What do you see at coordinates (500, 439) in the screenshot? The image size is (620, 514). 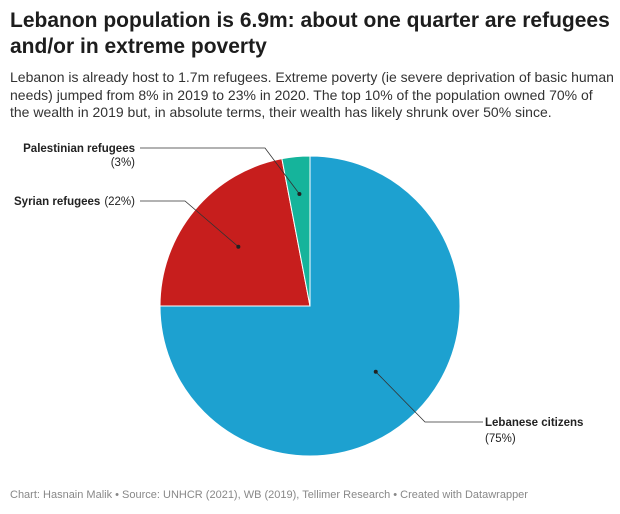 I see `label-lebanese-pct: (75%)` at bounding box center [500, 439].